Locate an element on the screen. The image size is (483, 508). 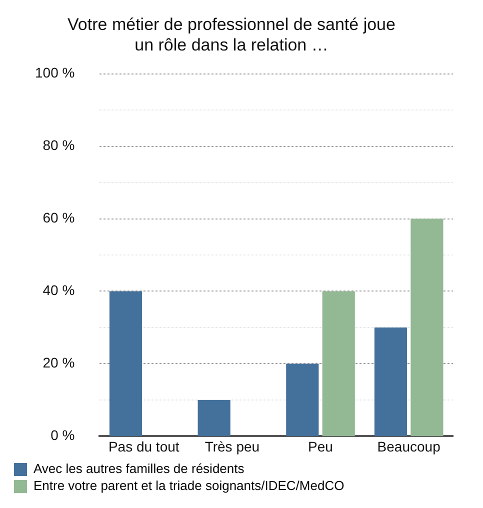
x-tick-label: Pas du tout is located at coordinates (144, 446).